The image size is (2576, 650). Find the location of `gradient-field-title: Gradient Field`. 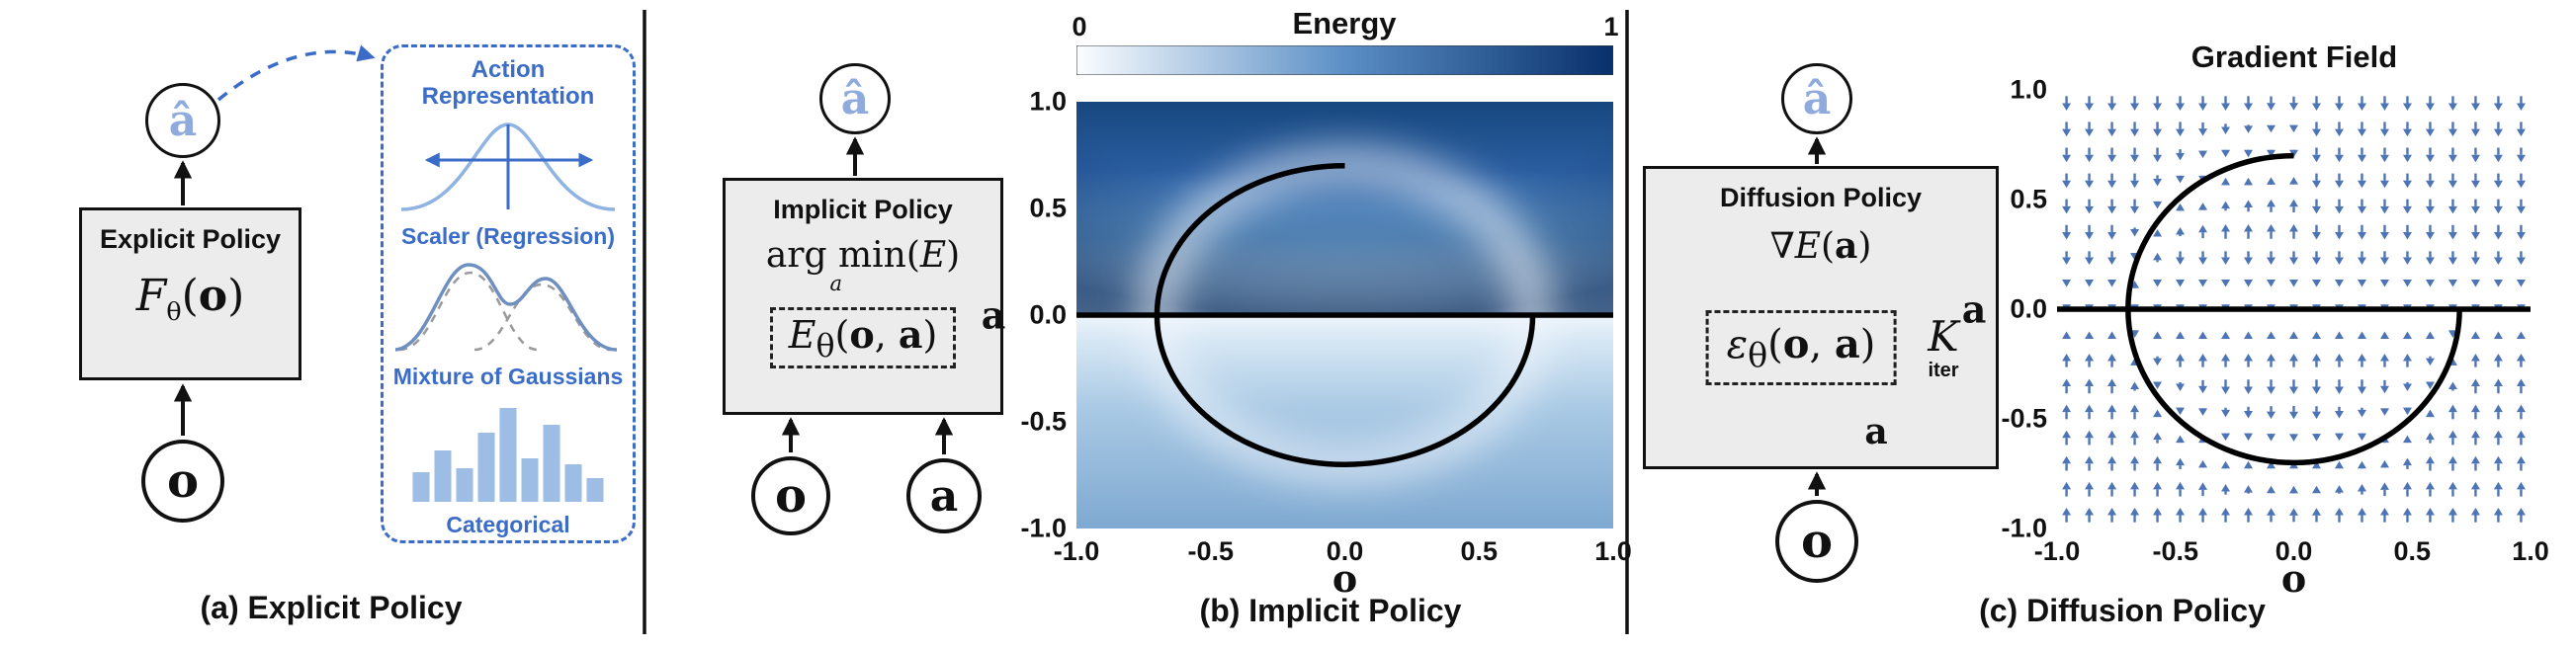

gradient-field-title: Gradient Field is located at coordinates (2294, 57).